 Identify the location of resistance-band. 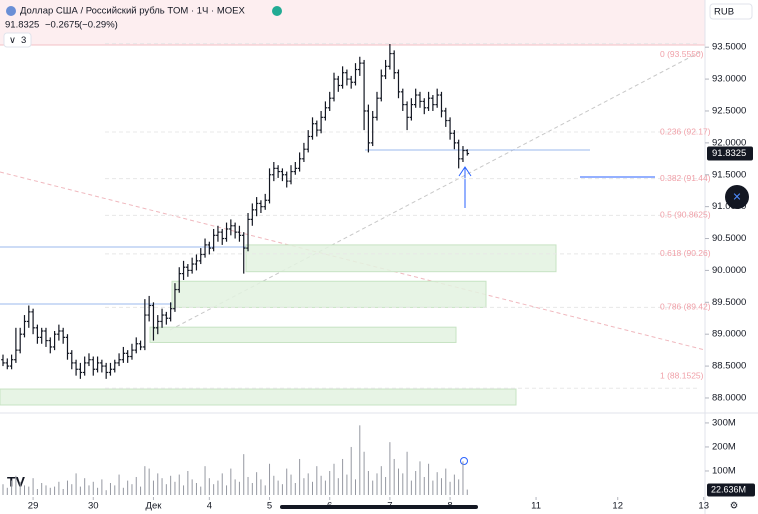
(352, 22).